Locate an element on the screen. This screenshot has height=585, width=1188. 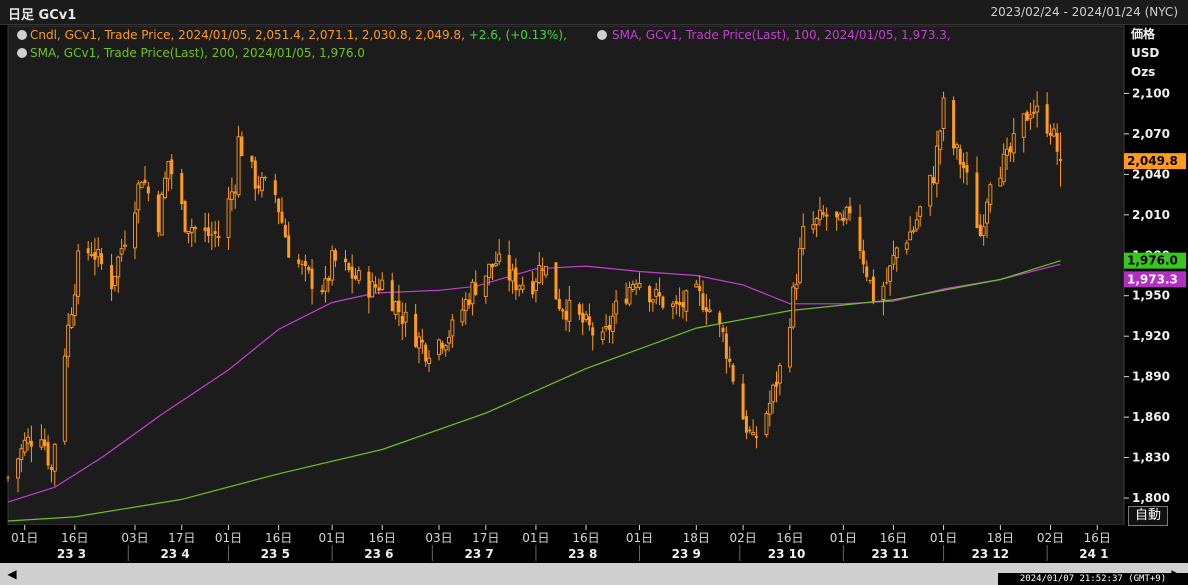
scroll-left-icon: ◀ is located at coordinates (12, 574).